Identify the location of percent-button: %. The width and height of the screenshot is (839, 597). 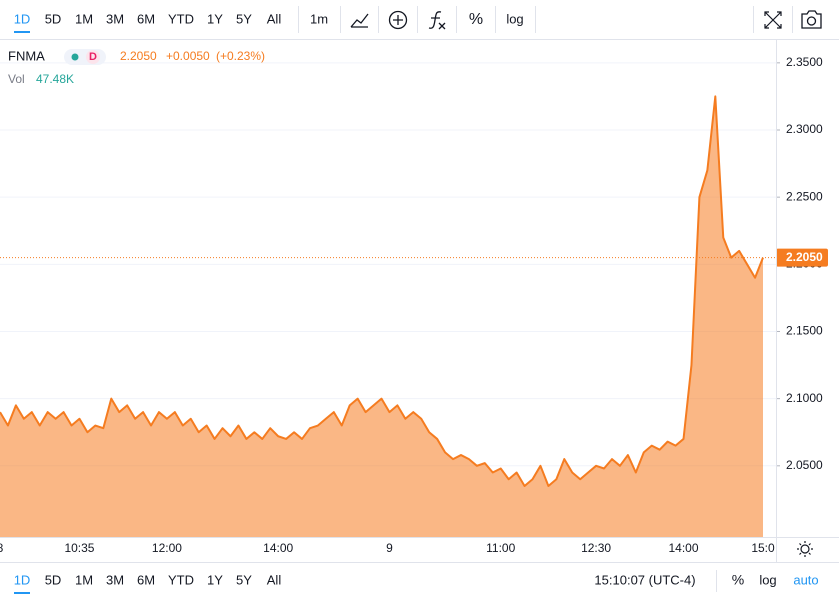
(476, 19).